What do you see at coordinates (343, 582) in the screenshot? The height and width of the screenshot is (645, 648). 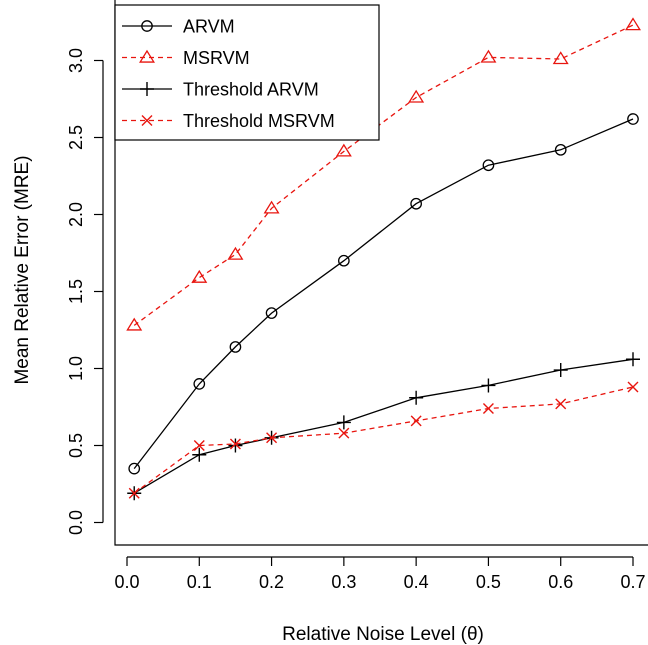 I see `x-tick-label: 0.3` at bounding box center [343, 582].